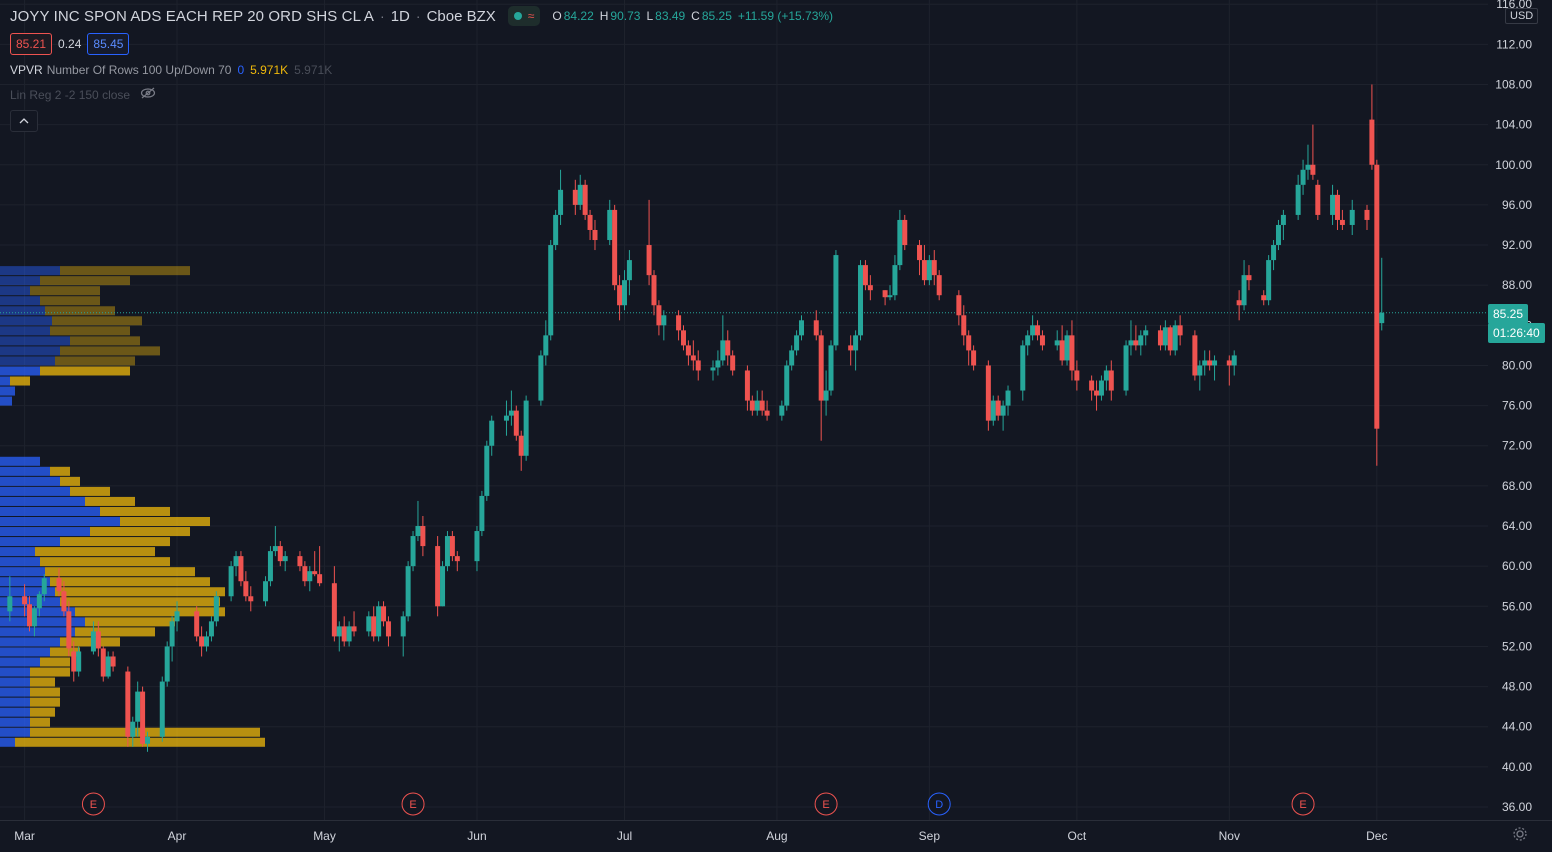  What do you see at coordinates (324, 836) in the screenshot?
I see `time-tick-label: May` at bounding box center [324, 836].